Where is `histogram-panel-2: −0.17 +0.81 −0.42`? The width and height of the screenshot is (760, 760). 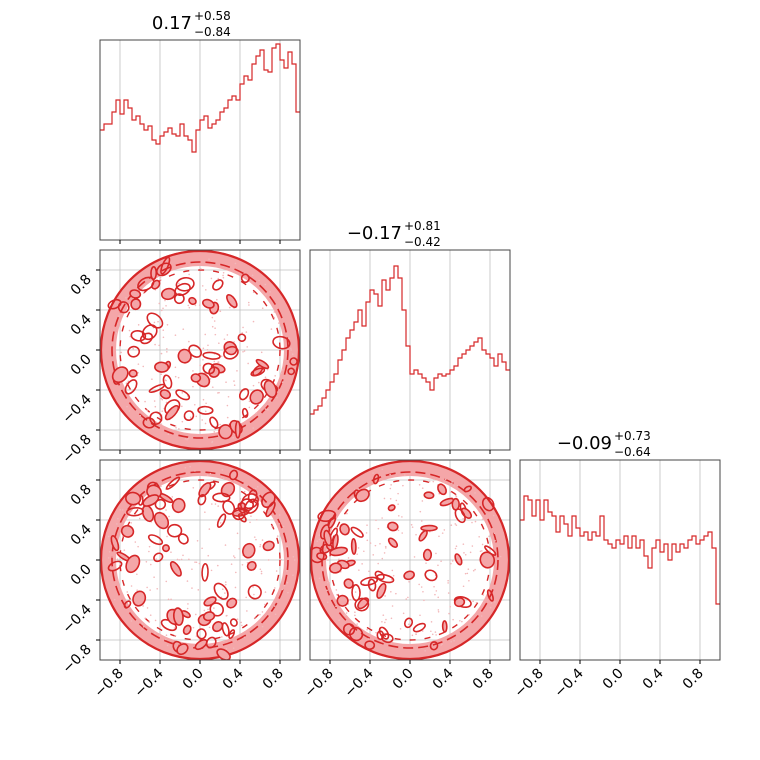 histogram-panel-2: −0.17 +0.81 −0.42 is located at coordinates (410, 335).